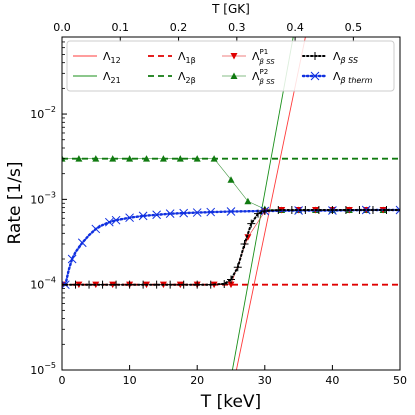 This screenshot has height=415, width=415. What do you see at coordinates (43, 284) in the screenshot?
I see `y-tick-label: 10⁻⁴` at bounding box center [43, 284].